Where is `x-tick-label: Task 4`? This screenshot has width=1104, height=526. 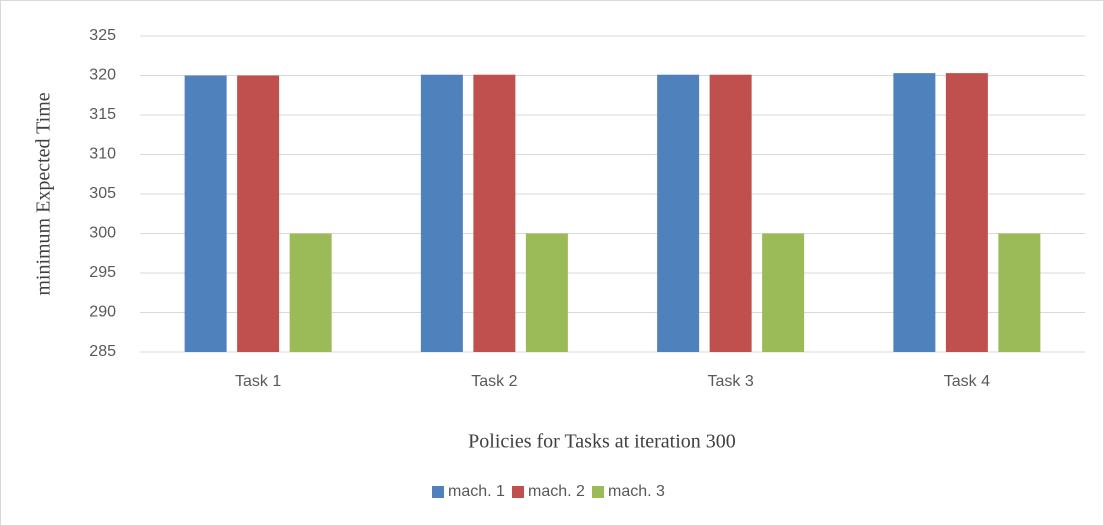 x-tick-label: Task 4 is located at coordinates (967, 381).